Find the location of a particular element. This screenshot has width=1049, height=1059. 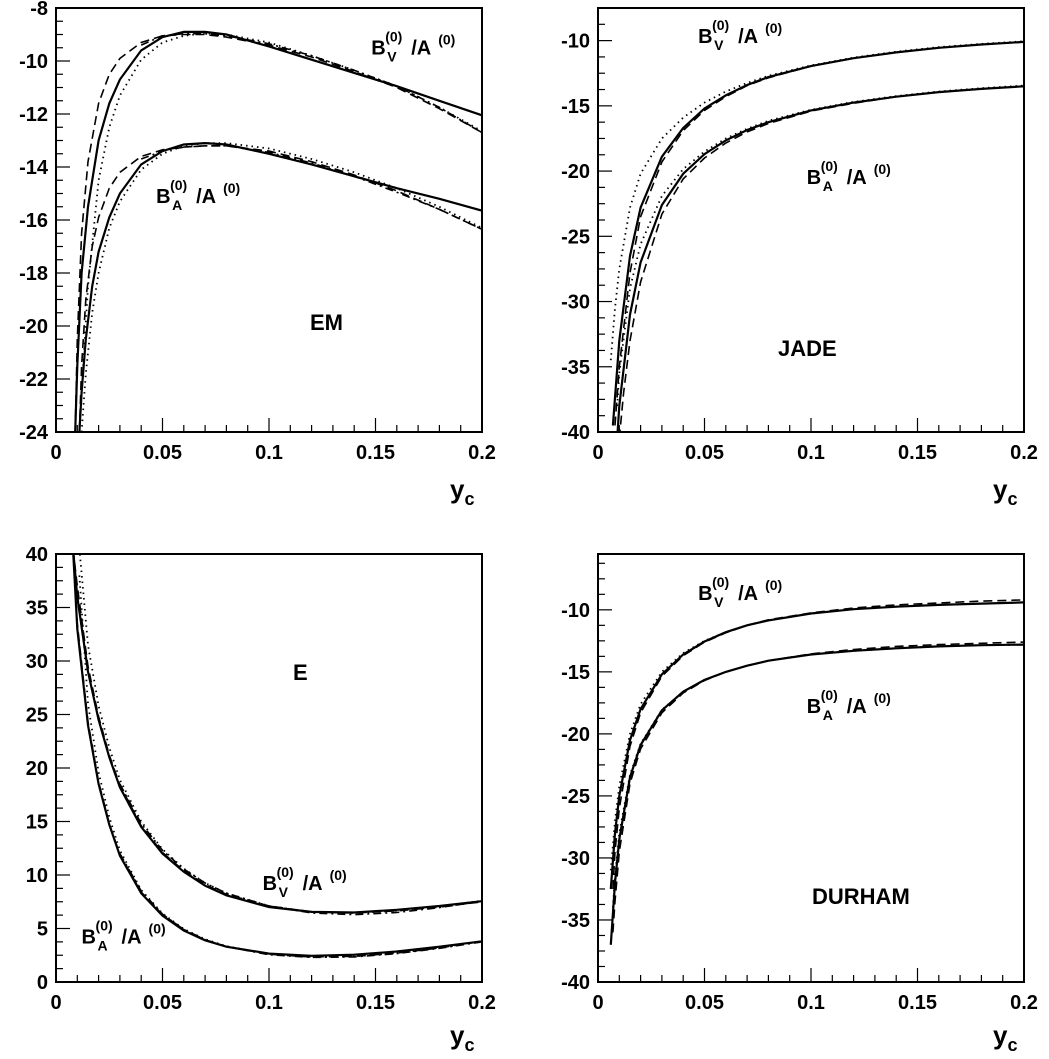

panel-jade-annotation-a: B(0)A/A (0) is located at coordinates (849, 176).